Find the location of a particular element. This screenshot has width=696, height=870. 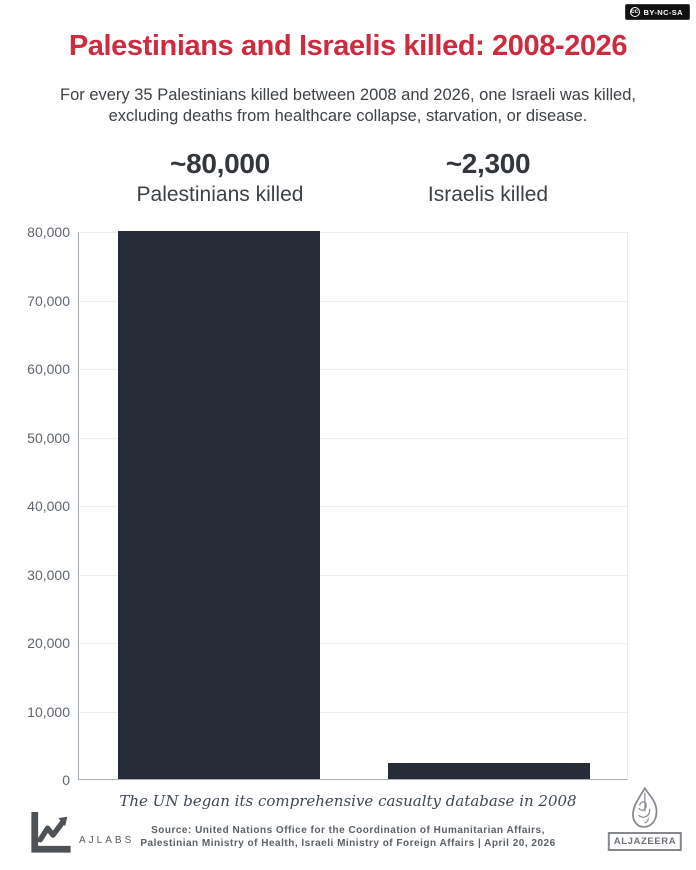

y-tick-label-50000: 50,000 is located at coordinates (48, 437).